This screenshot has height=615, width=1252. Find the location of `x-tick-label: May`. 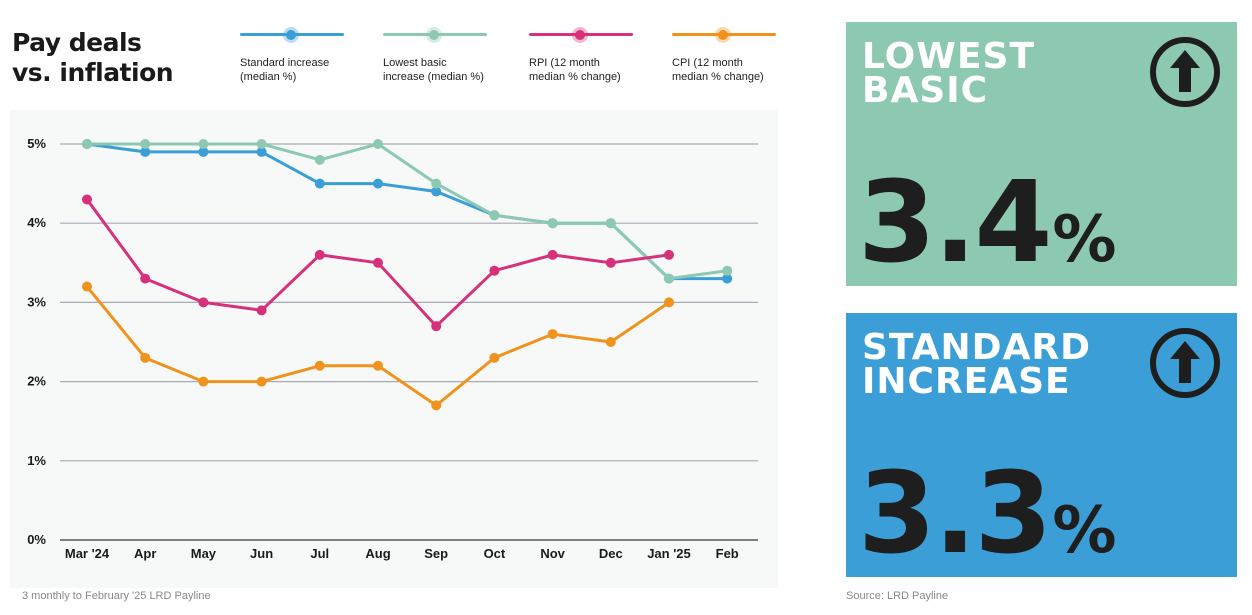

x-tick-label: May is located at coordinates (204, 553).